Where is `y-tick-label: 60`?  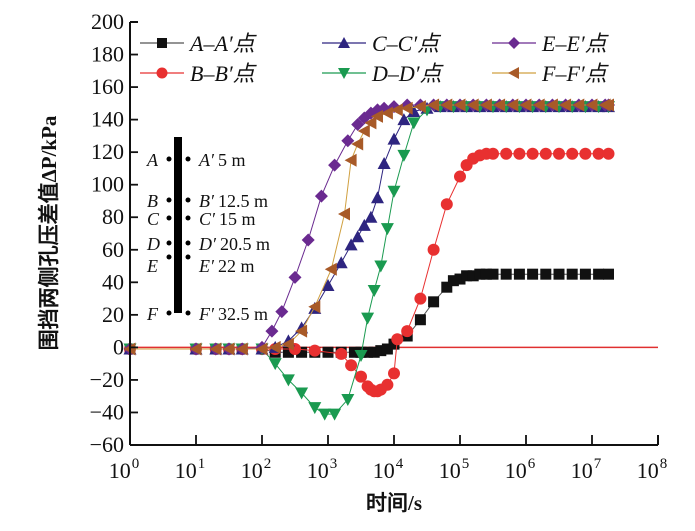
y-tick-label: 60 is located at coordinates (113, 249).